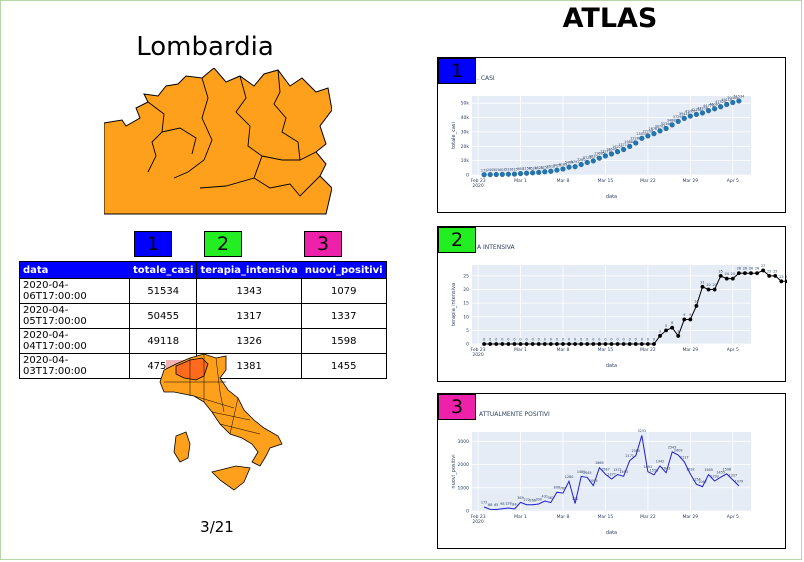  Describe the element at coordinates (75, 316) in the screenshot. I see `cell-data: 2020-04-05T17:00:00` at that location.